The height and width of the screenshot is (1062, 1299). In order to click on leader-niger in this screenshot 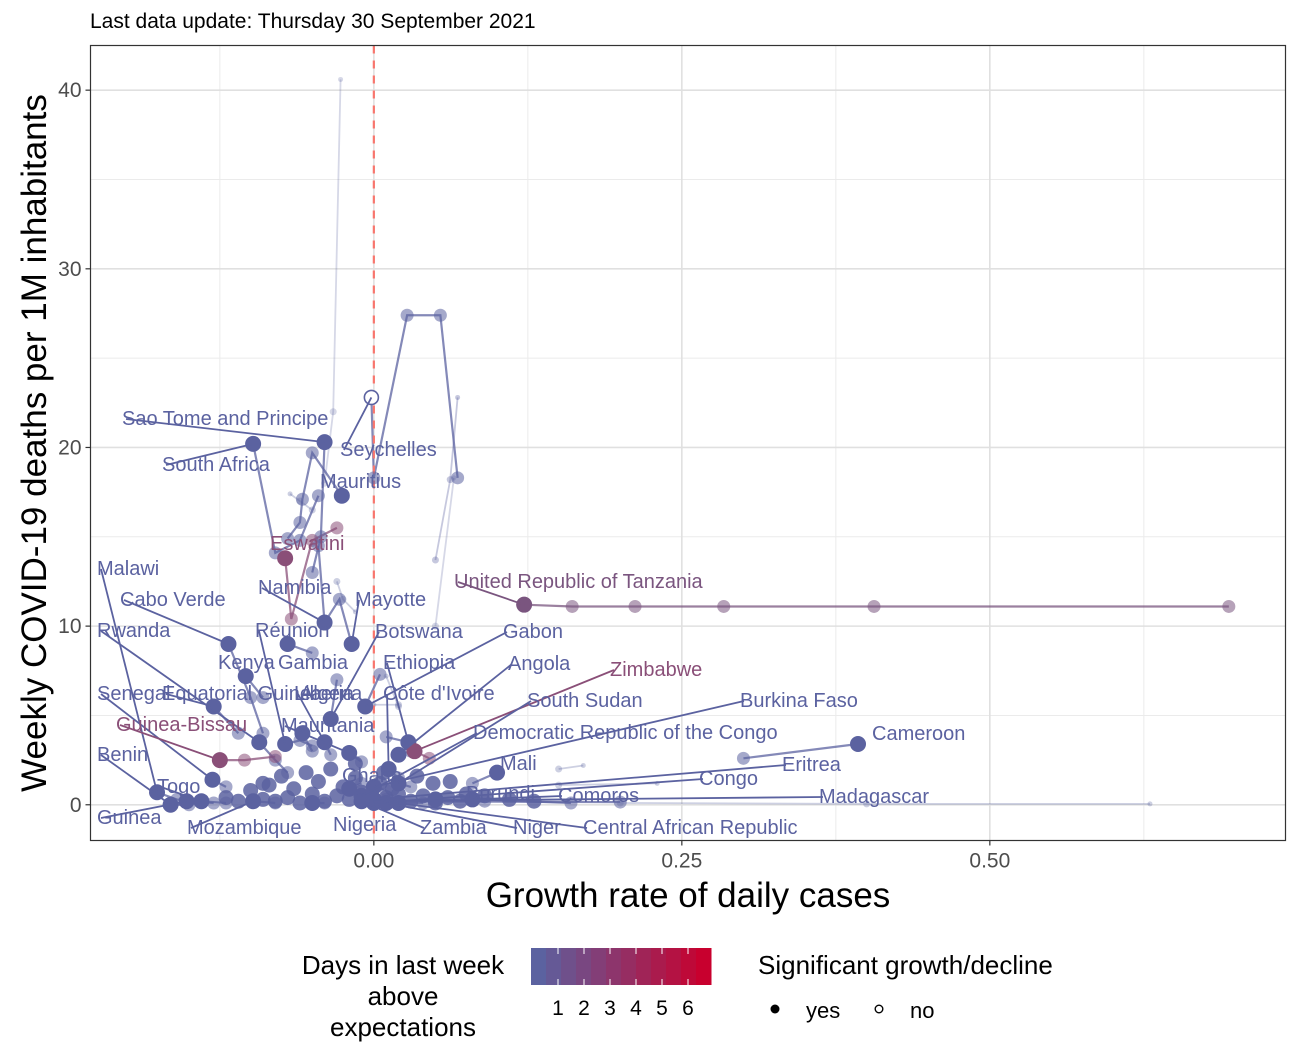, I will do `click(452, 815)`.